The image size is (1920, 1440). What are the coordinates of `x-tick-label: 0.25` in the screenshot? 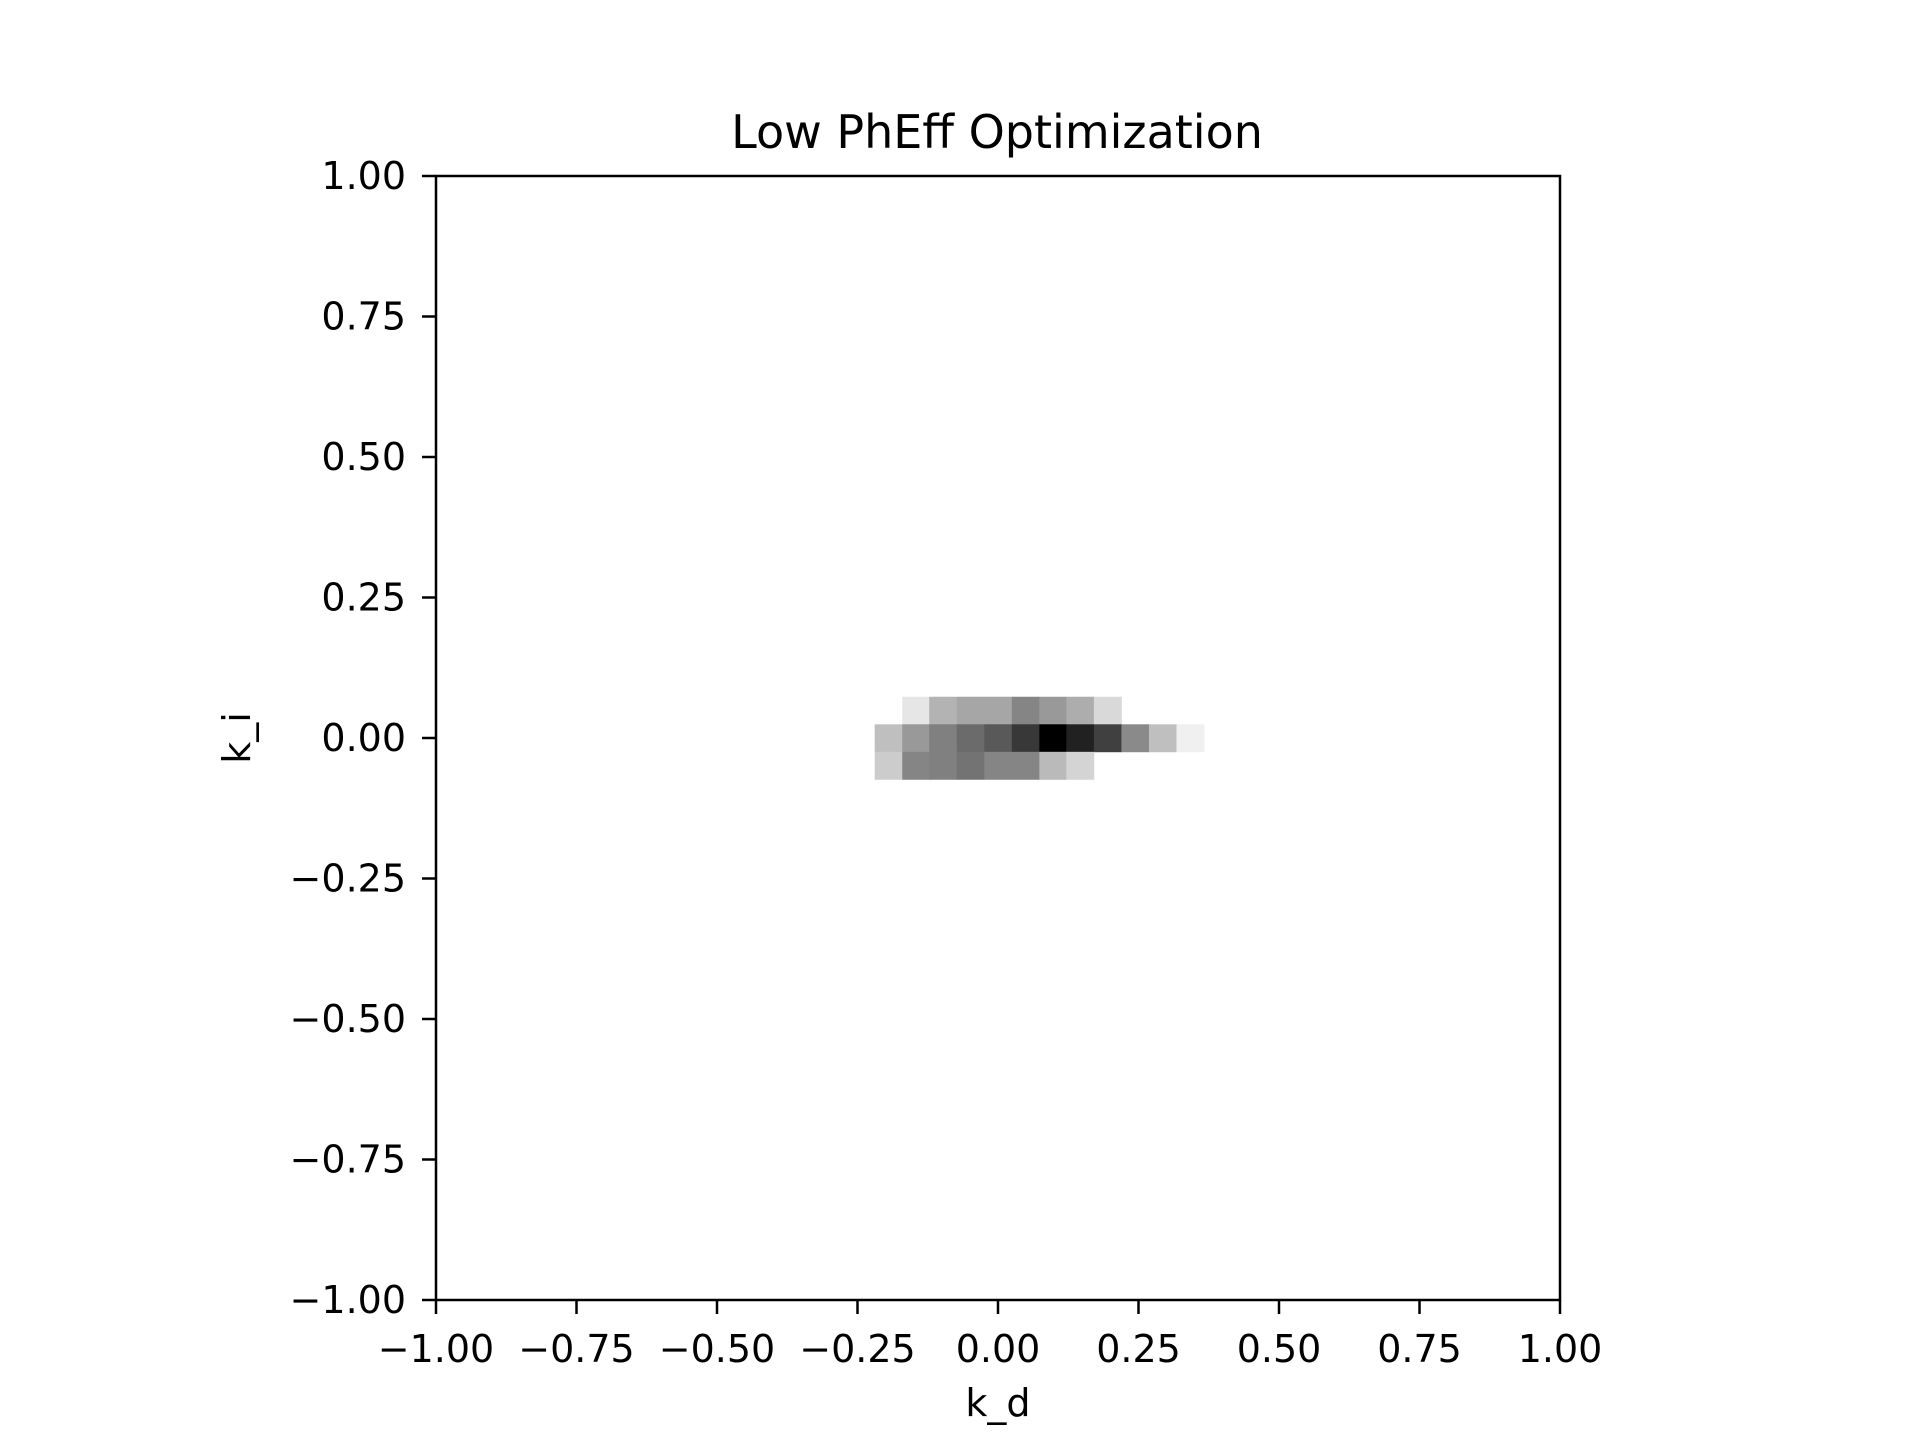 It's located at (1138, 1349).